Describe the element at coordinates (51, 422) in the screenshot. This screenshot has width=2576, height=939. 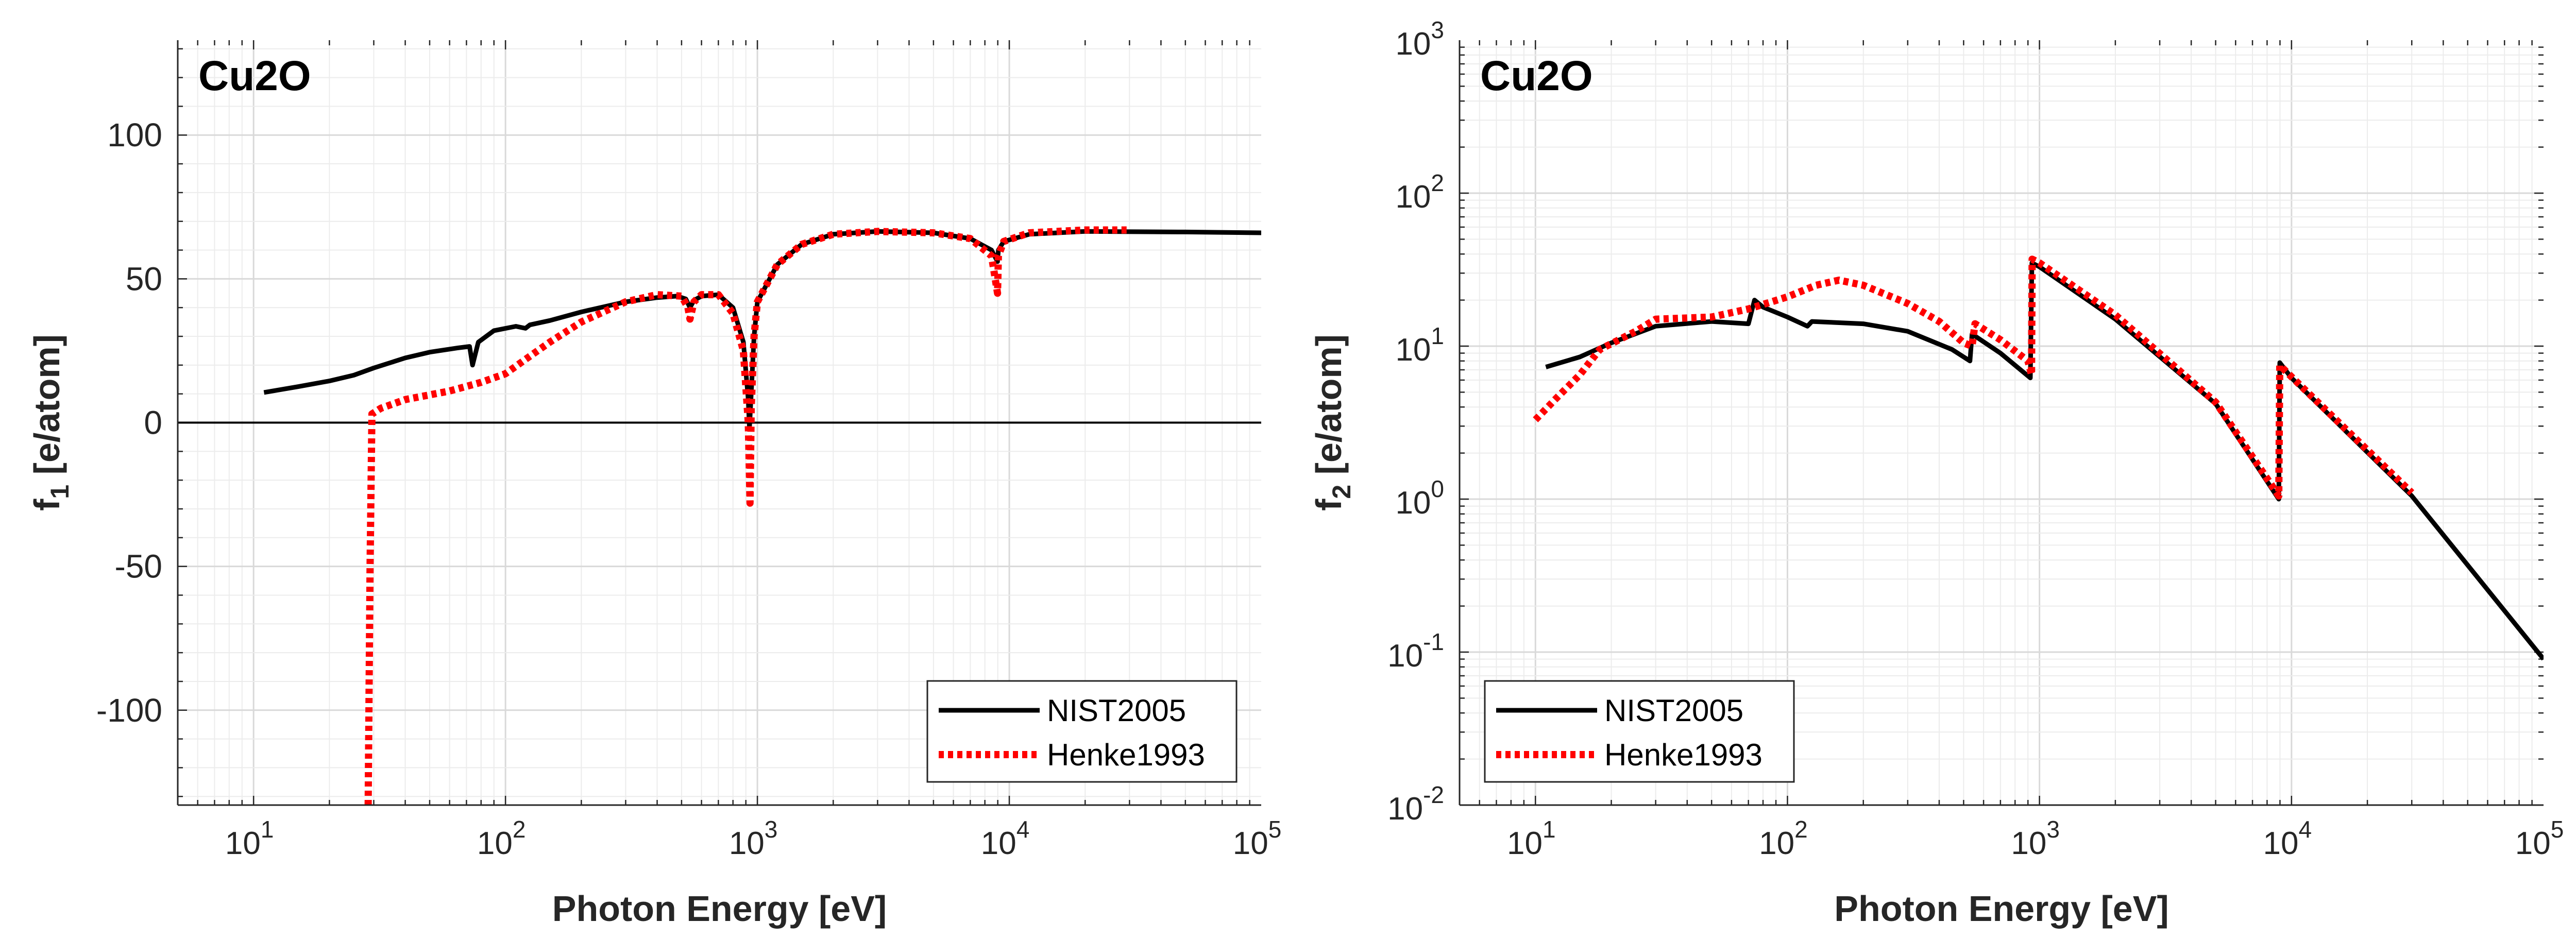
I see `y-axis-label: f1 [e/atom]` at that location.